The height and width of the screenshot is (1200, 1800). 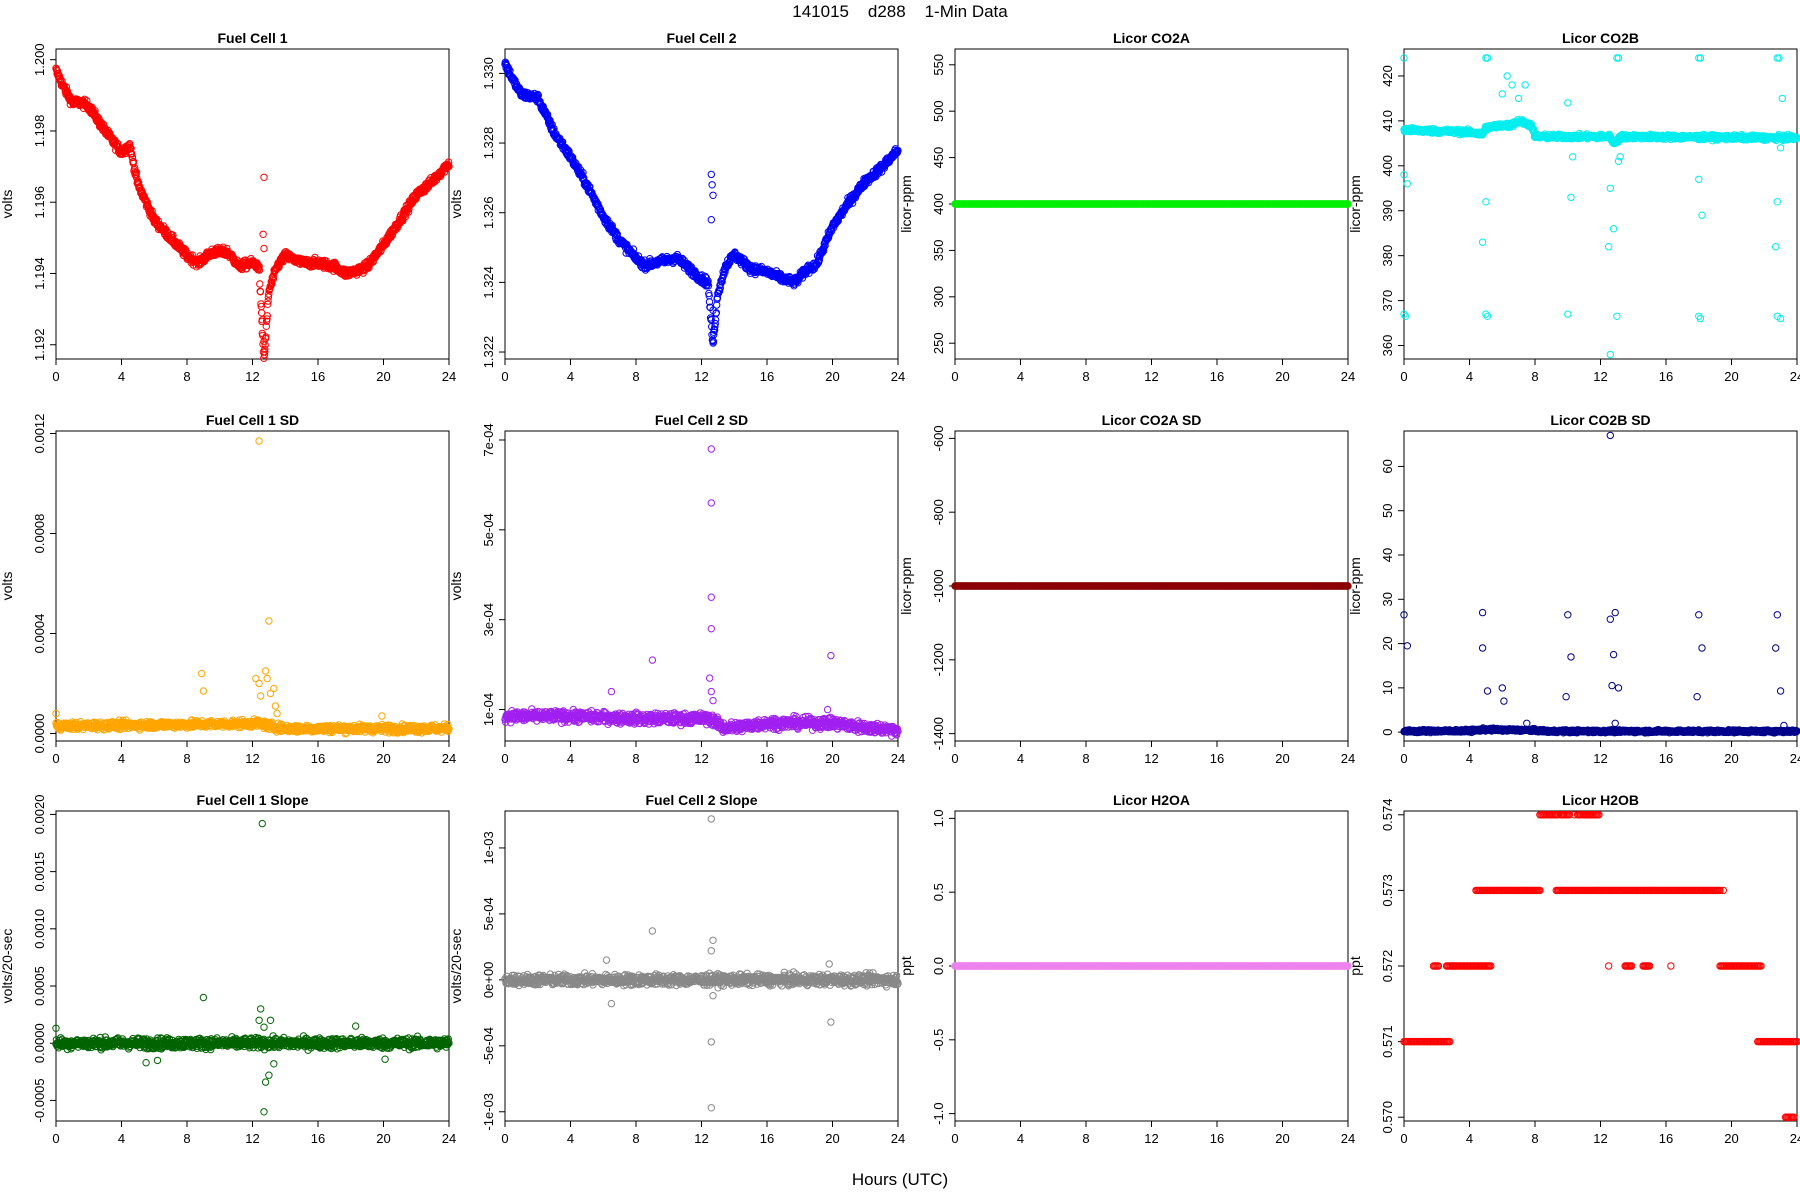 What do you see at coordinates (1387, 256) in the screenshot?
I see `y-tick-label: 380` at bounding box center [1387, 256].